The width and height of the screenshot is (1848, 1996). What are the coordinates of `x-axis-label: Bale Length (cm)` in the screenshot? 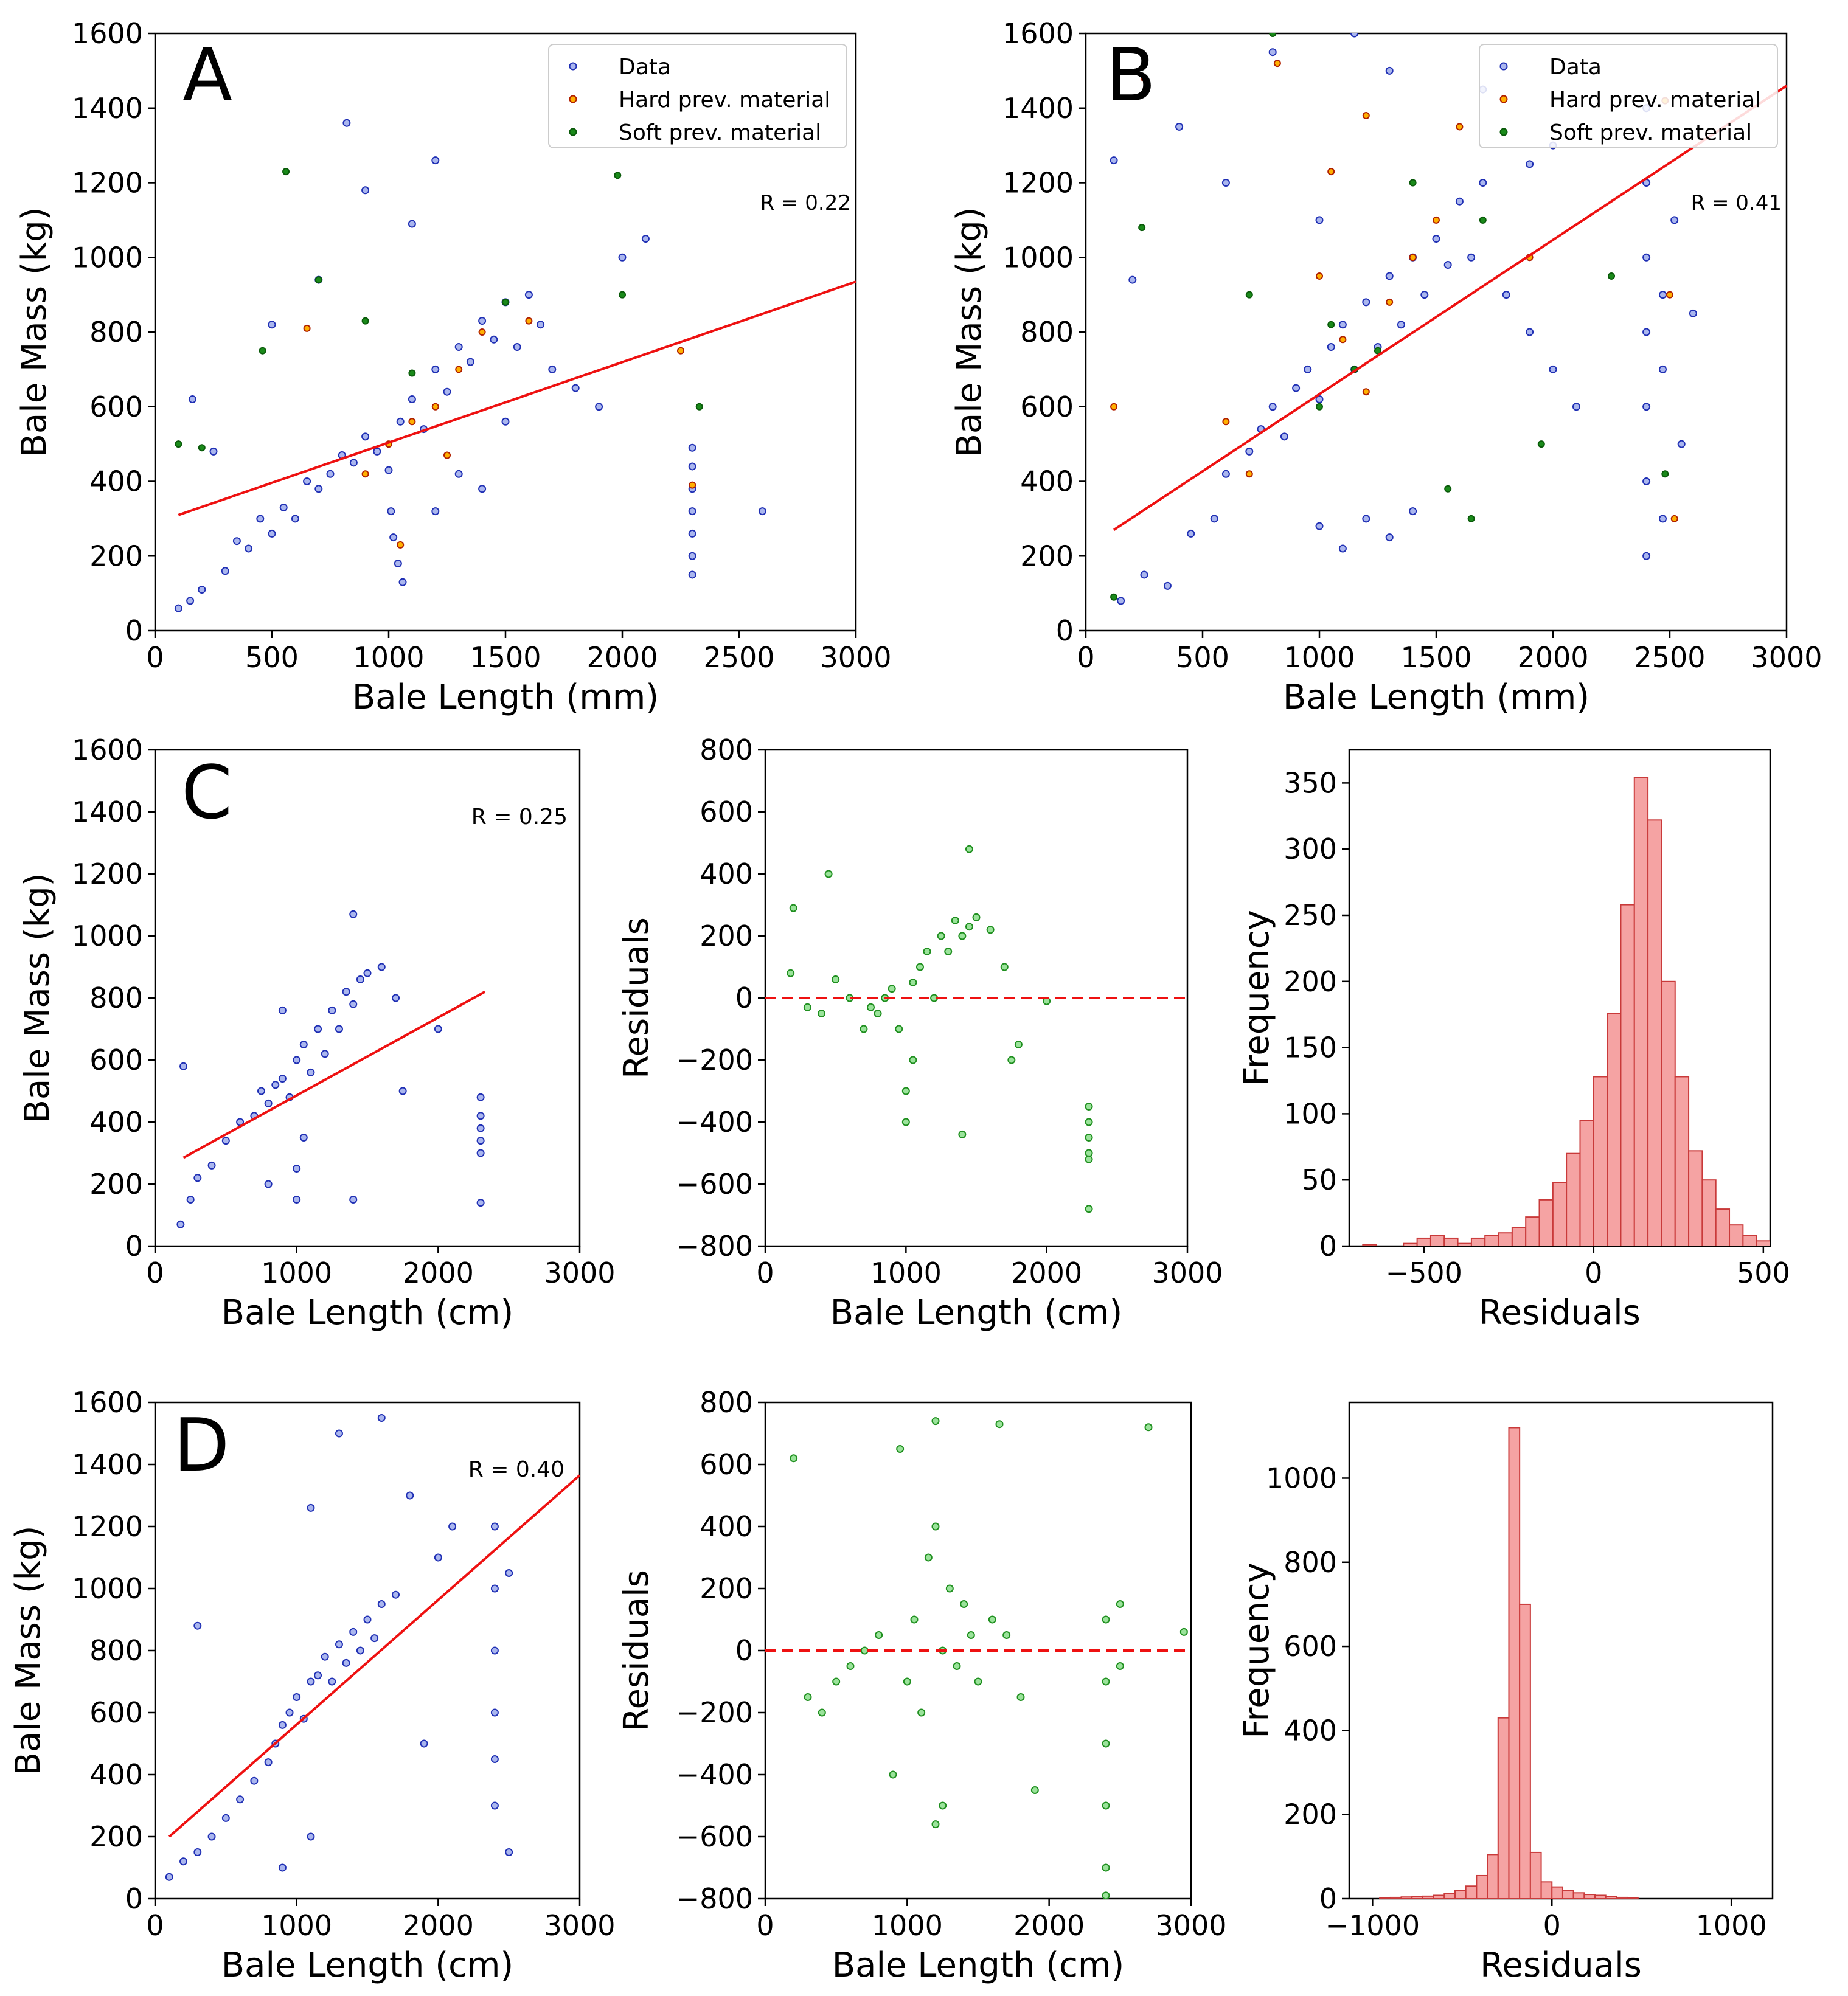 It's located at (367, 1965).